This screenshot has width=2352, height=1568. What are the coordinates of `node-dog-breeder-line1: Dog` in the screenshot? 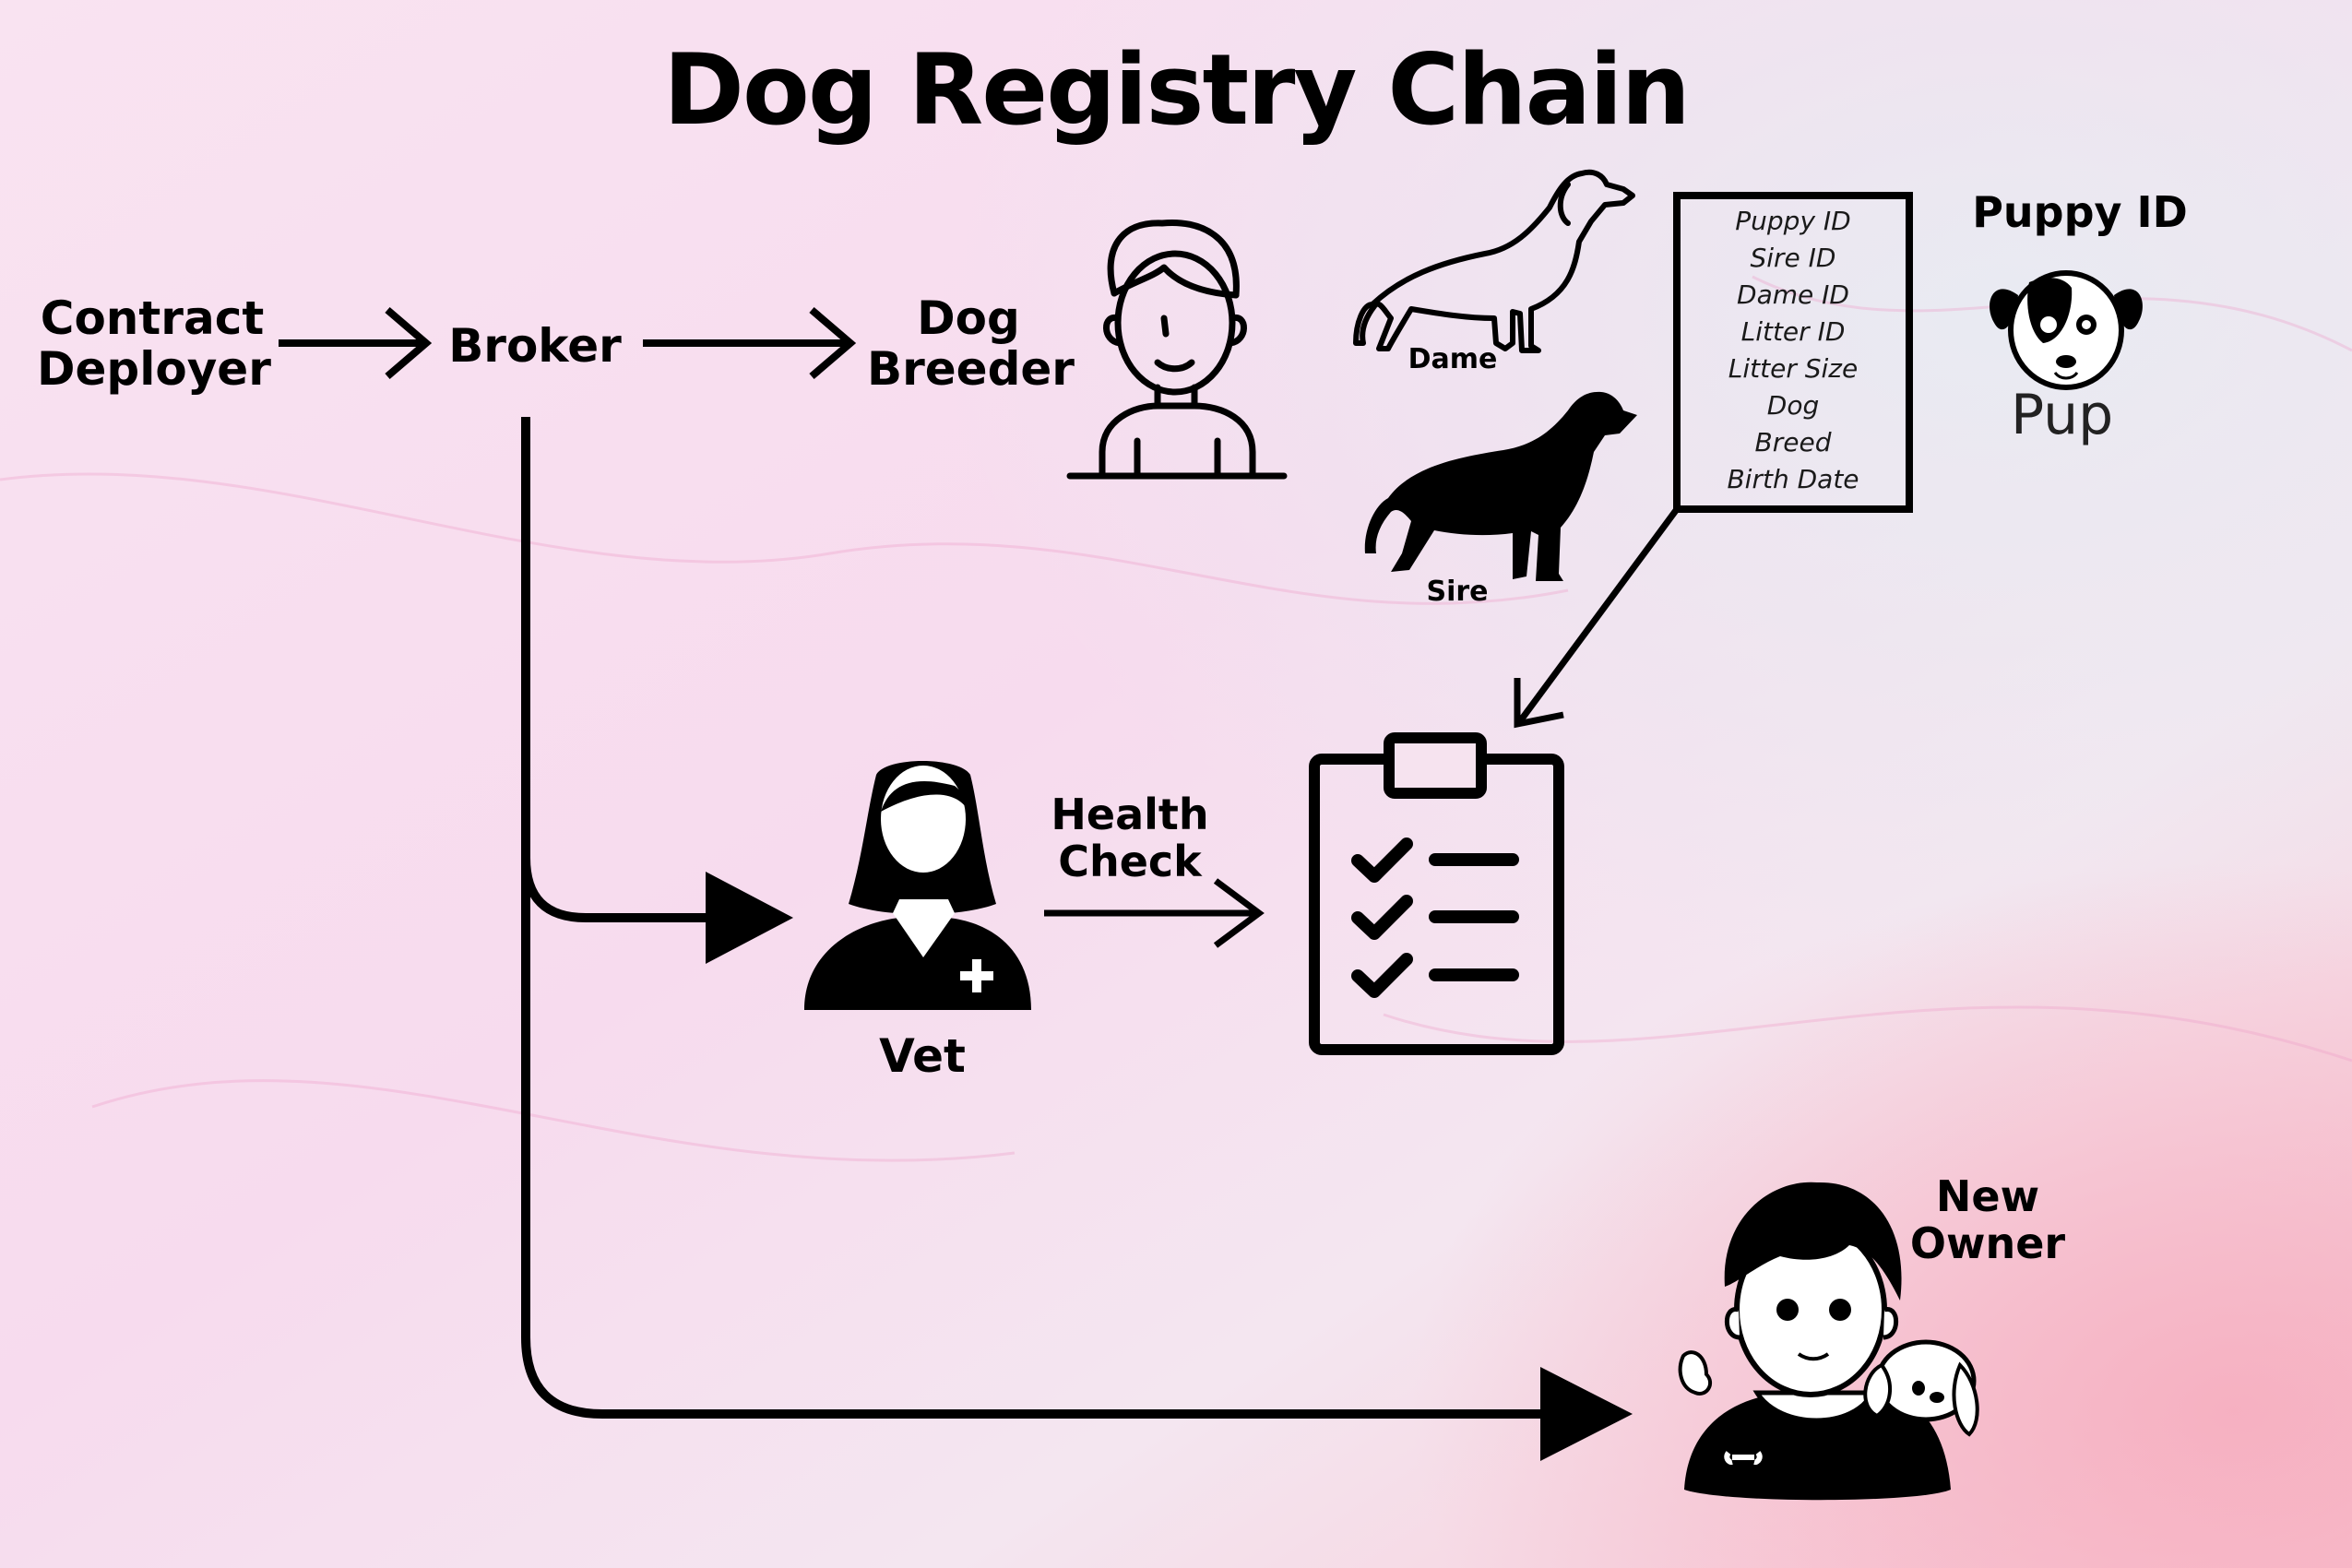 It's located at (968, 318).